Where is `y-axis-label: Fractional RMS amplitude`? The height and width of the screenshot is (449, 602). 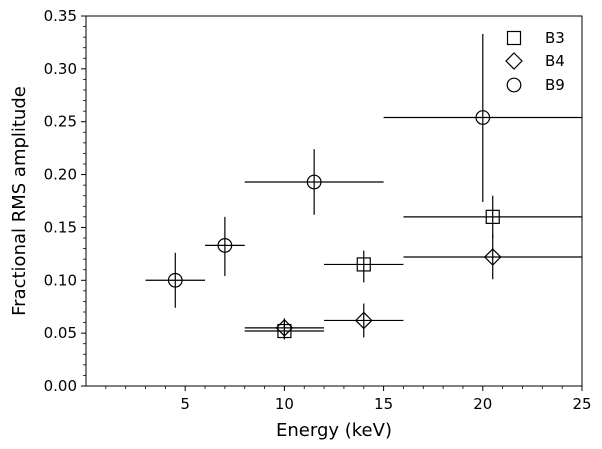
y-axis-label: Fractional RMS amplitude is located at coordinates (19, 201).